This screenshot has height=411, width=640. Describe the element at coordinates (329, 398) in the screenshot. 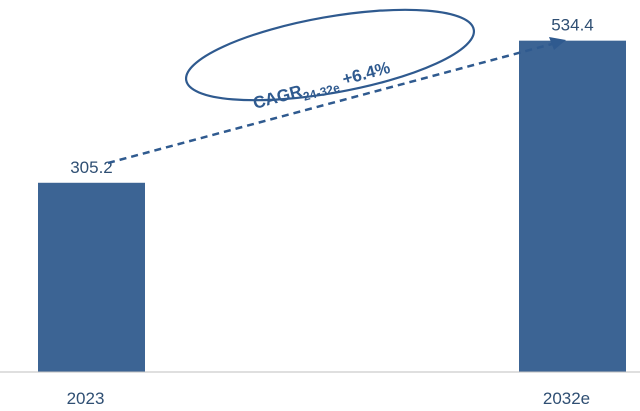

I see `x-tick-labels-group: 2023 2032e` at that location.